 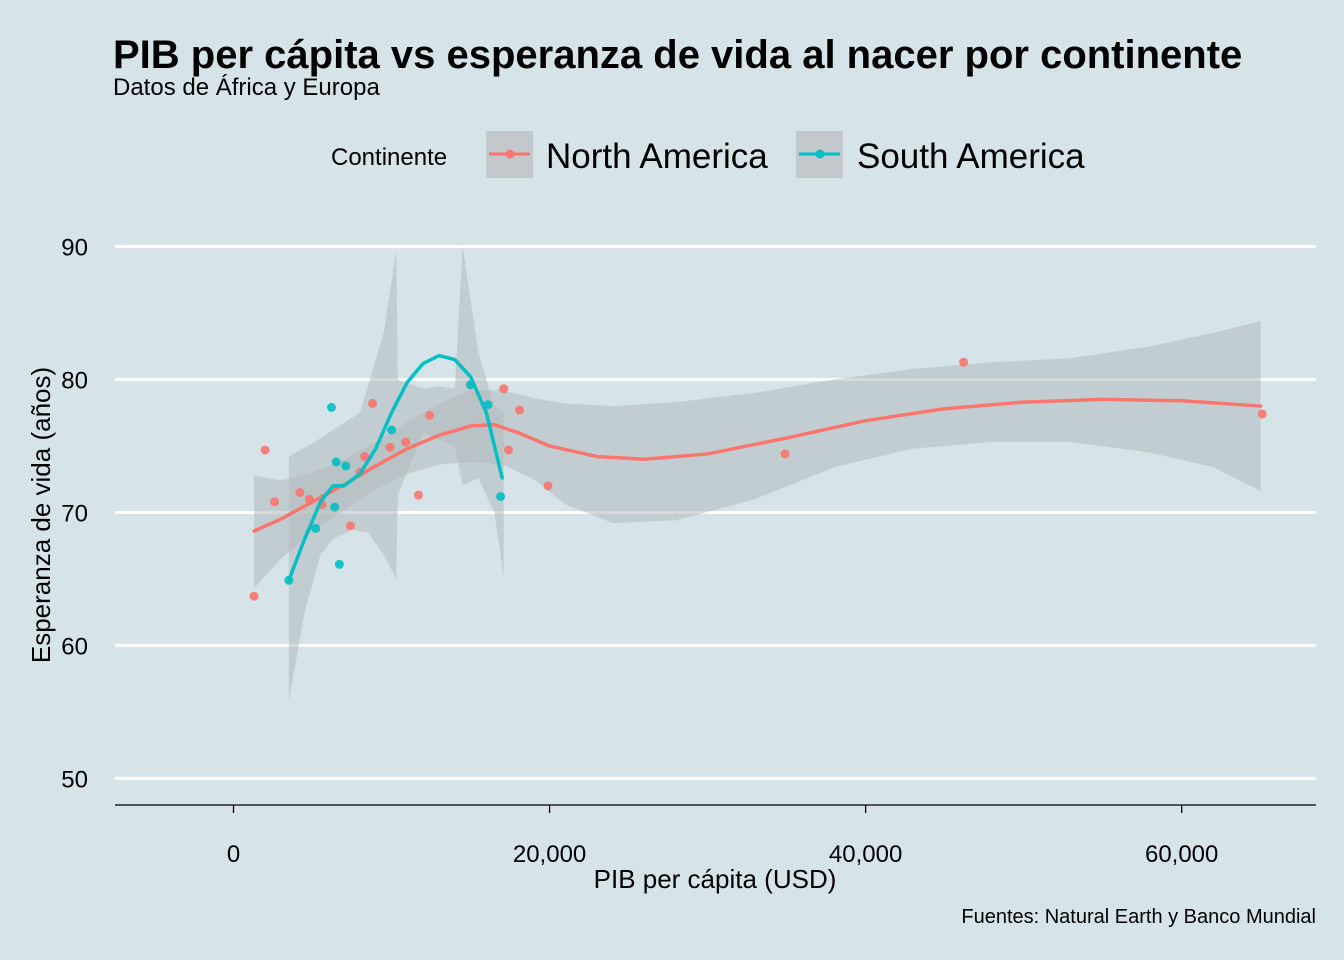 What do you see at coordinates (74, 380) in the screenshot?
I see `y-tick-label-80: 80` at bounding box center [74, 380].